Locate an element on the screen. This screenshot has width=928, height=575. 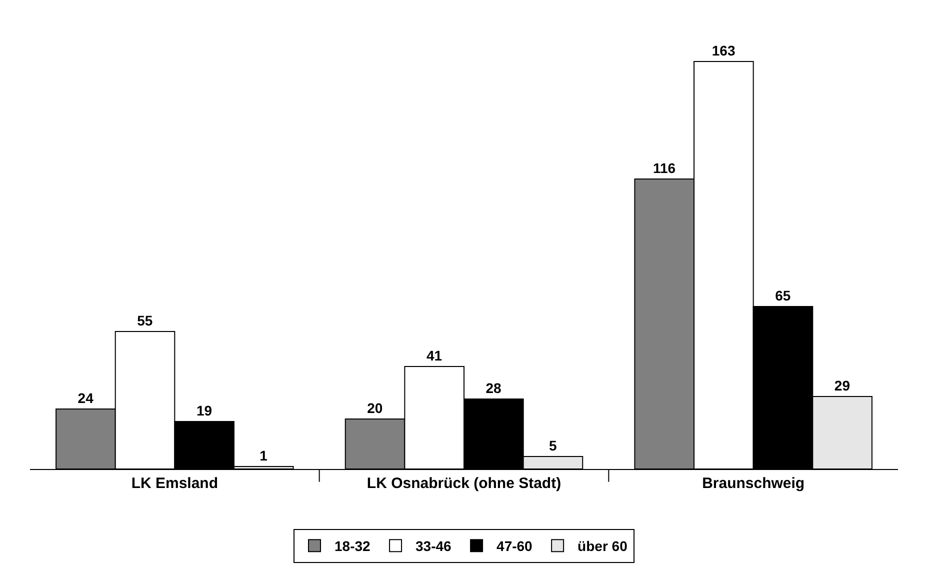
data-label: 65 is located at coordinates (783, 295).